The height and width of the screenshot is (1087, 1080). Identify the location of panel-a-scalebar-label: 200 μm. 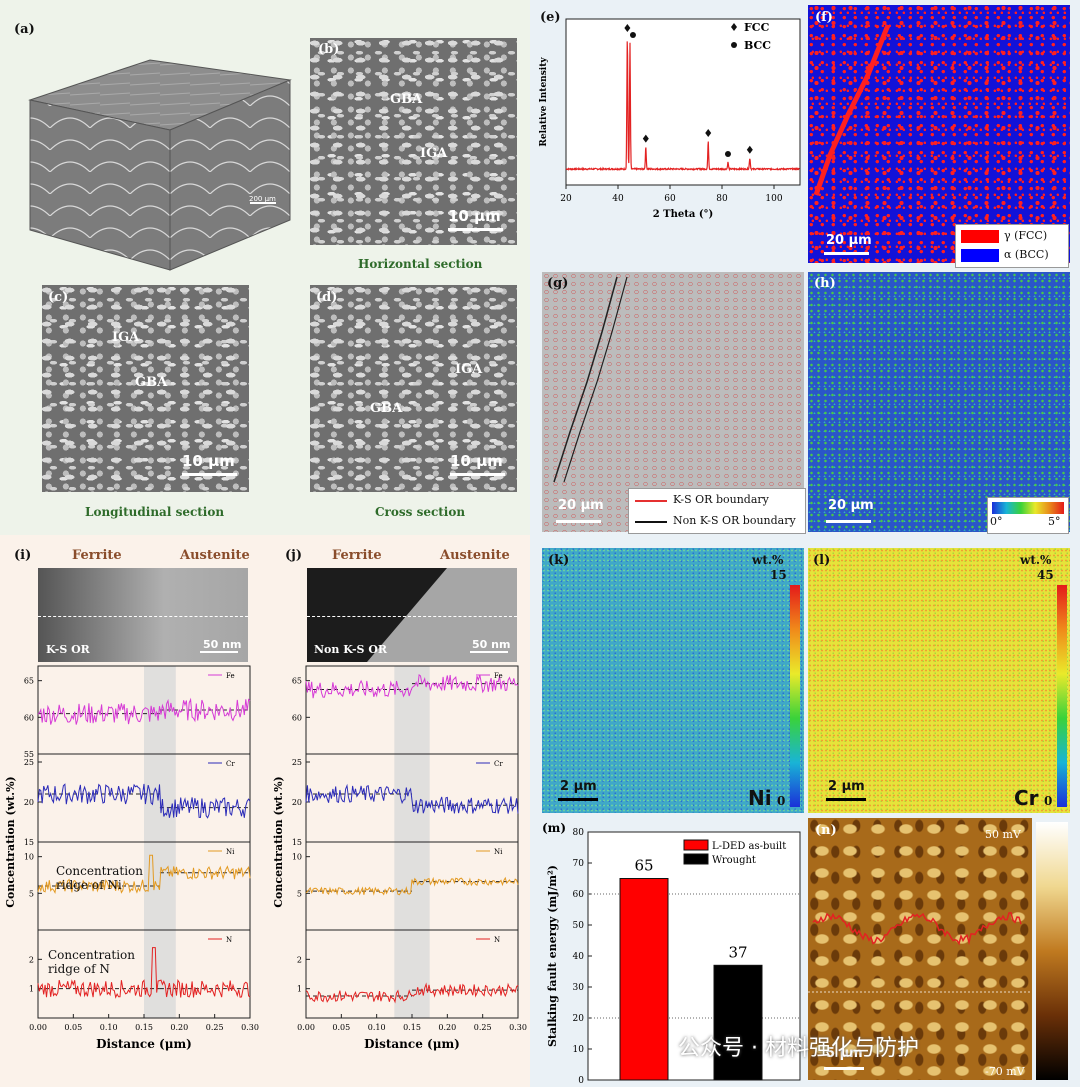
(262, 199).